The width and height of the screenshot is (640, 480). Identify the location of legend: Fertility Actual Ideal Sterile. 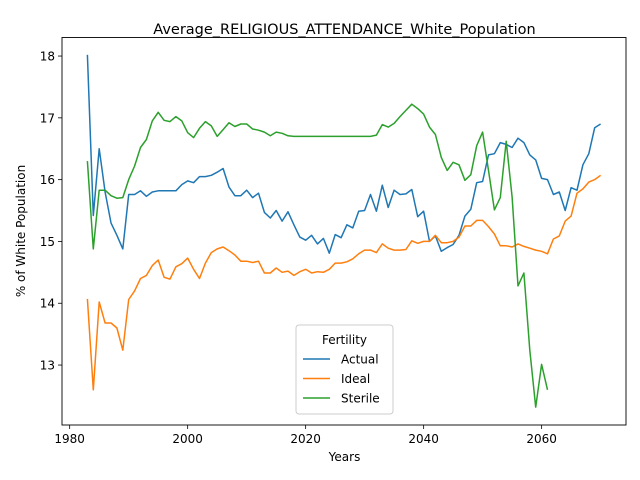
(344, 369).